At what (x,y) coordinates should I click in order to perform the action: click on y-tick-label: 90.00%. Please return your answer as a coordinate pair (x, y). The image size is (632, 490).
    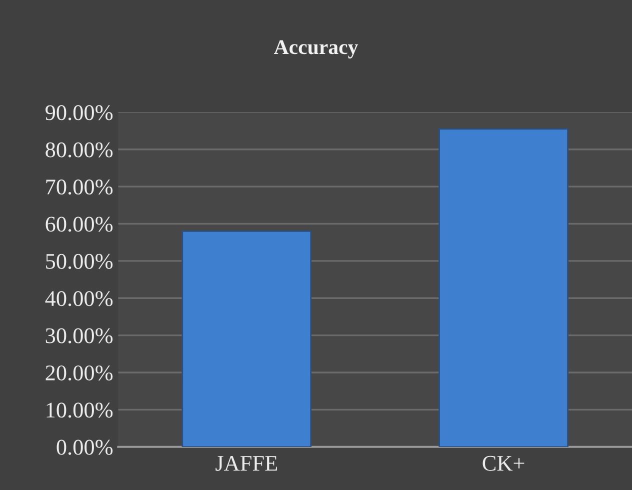
    Looking at the image, I should click on (79, 112).